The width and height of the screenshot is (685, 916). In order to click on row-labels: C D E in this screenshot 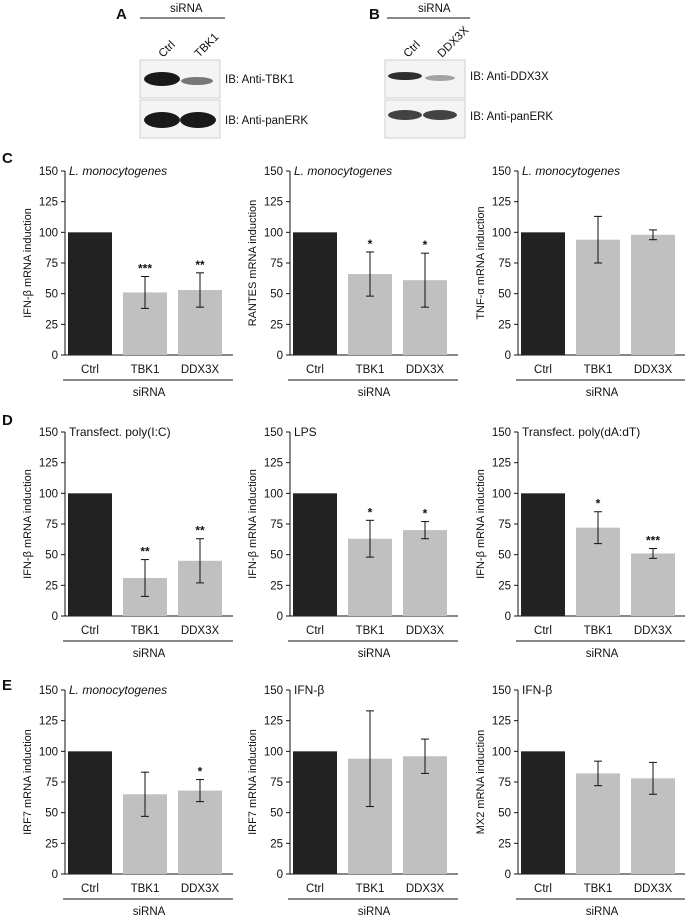, I will do `click(7, 422)`.